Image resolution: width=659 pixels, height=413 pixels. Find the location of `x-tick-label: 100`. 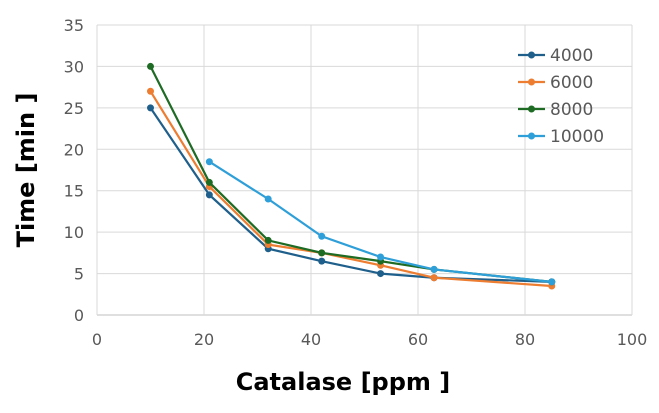

x-tick-label: 100 is located at coordinates (632, 339).